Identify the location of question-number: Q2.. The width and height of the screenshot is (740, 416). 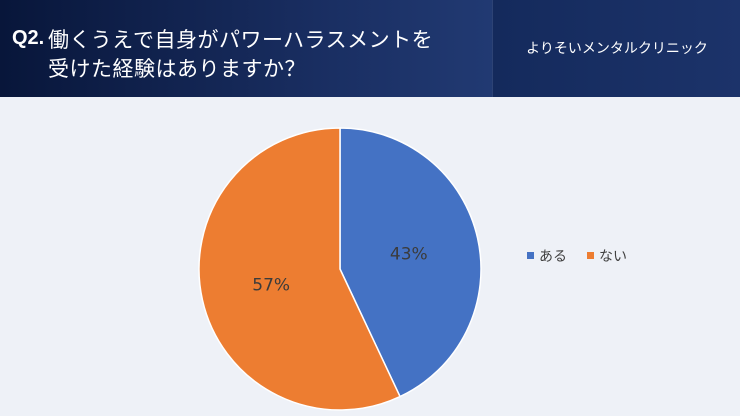
(28, 38).